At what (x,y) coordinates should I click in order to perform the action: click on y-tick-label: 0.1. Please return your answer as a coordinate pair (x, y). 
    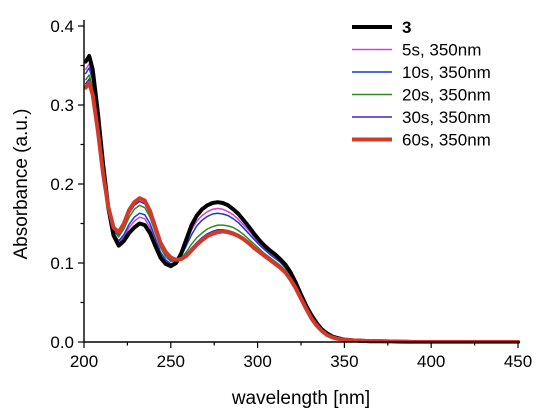
    Looking at the image, I should click on (62, 263).